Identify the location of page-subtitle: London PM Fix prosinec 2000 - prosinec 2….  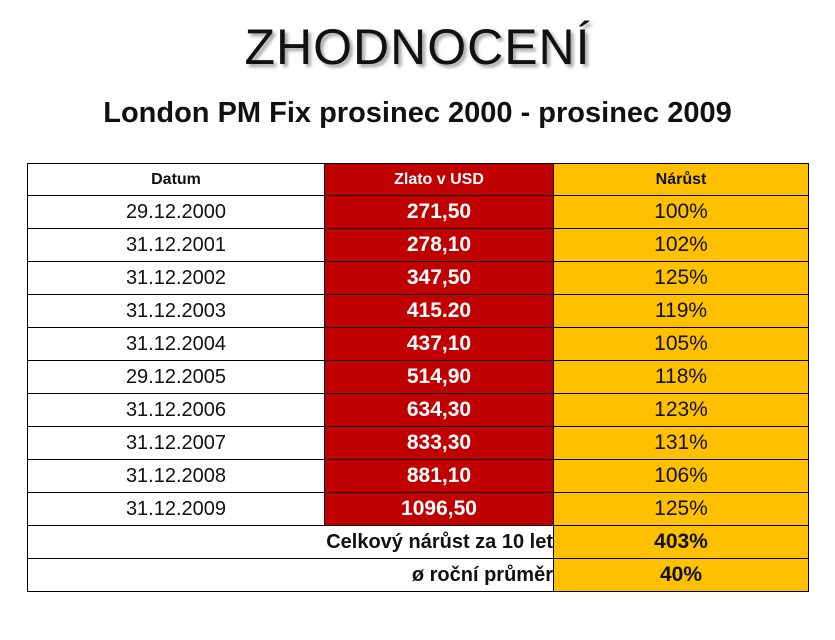
(417, 113).